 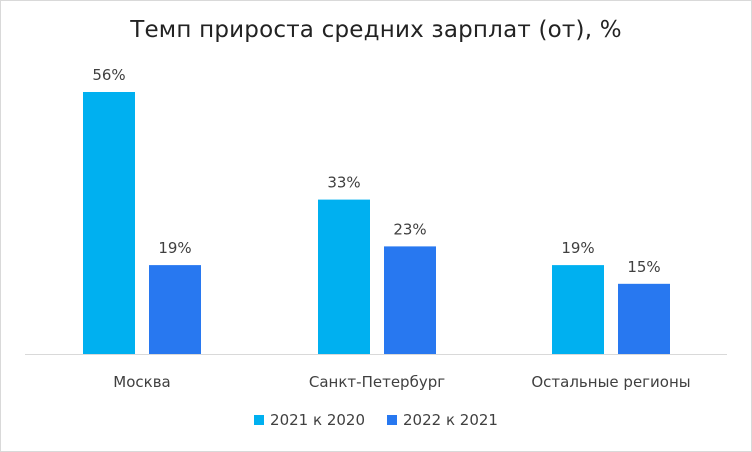 I want to click on legend-label-series-2: 2022 к 2021, so click(x=450, y=420).